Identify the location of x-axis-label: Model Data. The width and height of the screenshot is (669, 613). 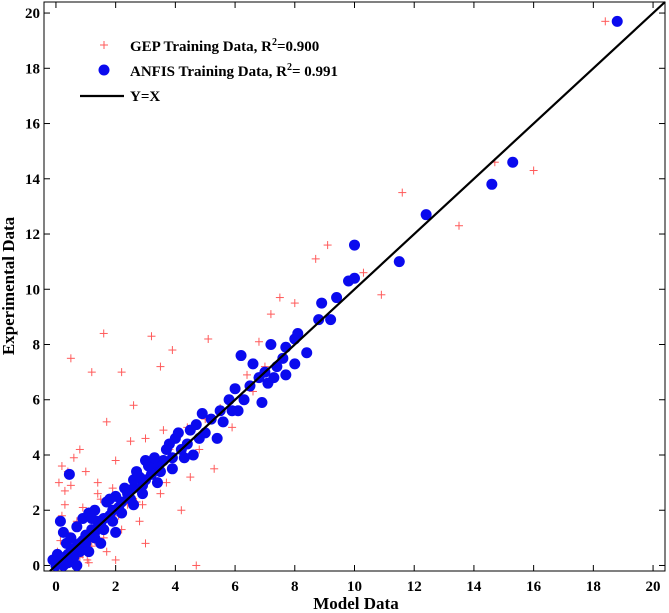
(356, 603).